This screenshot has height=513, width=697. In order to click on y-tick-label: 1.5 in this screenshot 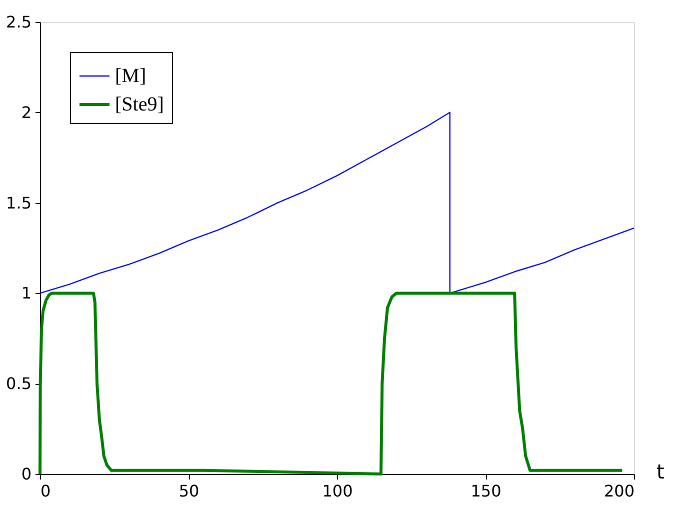, I will do `click(19, 202)`.